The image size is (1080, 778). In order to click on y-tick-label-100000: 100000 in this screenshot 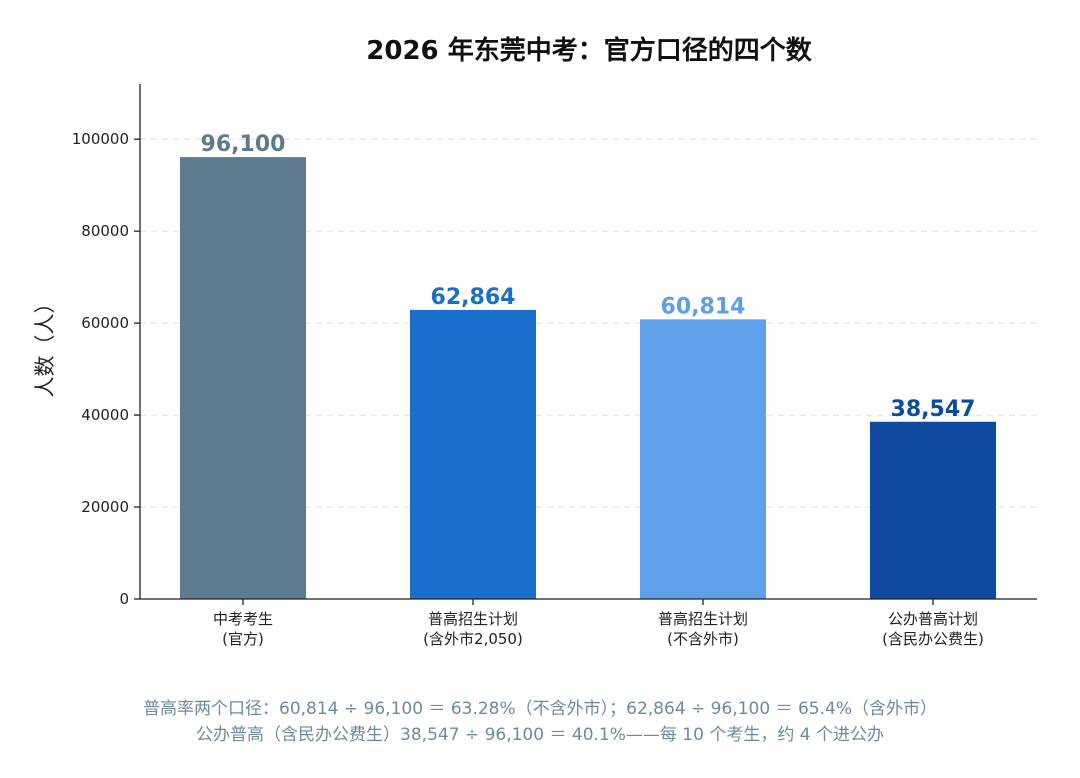, I will do `click(100, 139)`.